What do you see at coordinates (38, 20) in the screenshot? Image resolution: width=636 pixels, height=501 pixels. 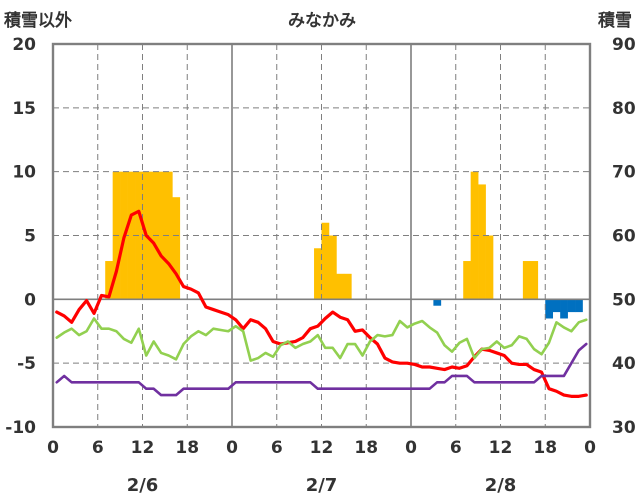 I see `left-axis-title: 積雪以外` at bounding box center [38, 20].